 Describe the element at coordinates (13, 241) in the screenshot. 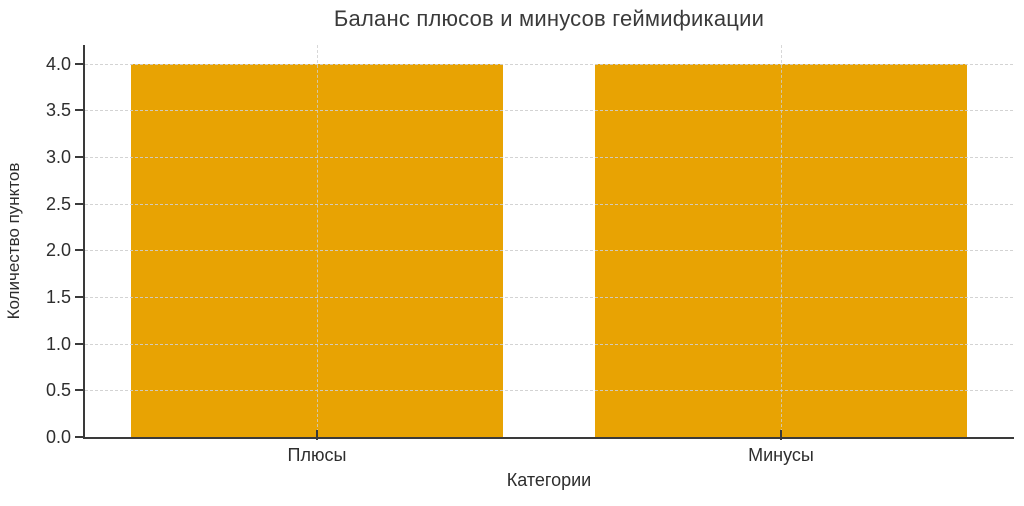

I see `y-axis-title: Количество пунктов` at that location.